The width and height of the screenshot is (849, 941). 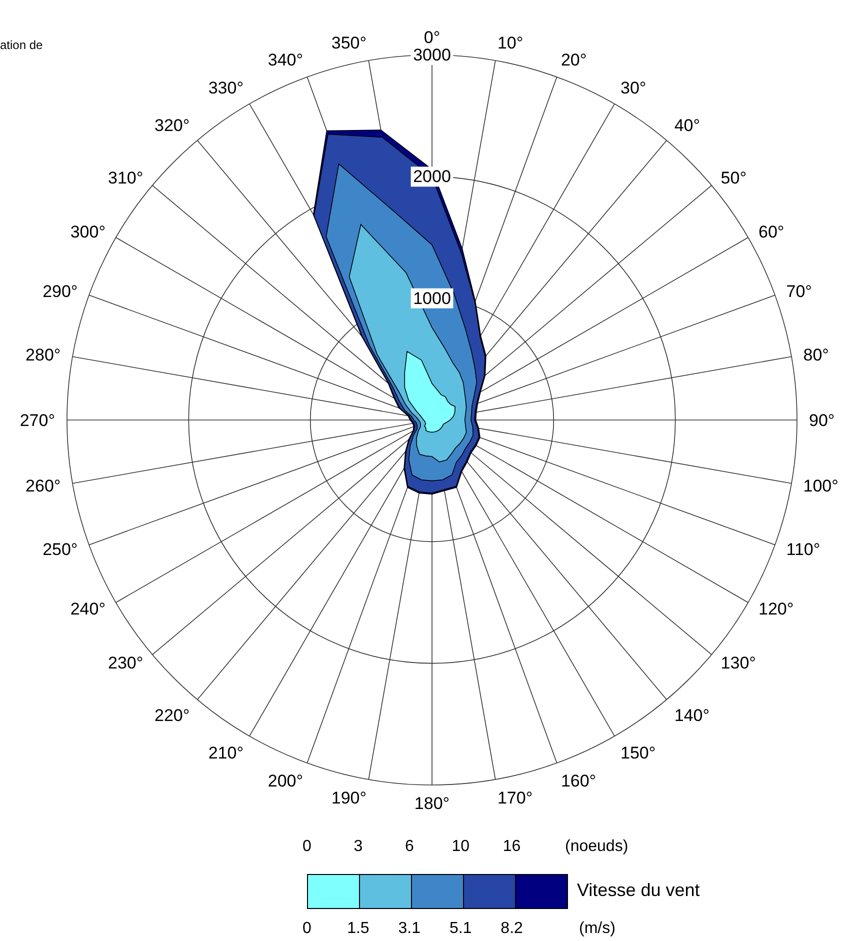 I want to click on text: 10, so click(x=460, y=847).